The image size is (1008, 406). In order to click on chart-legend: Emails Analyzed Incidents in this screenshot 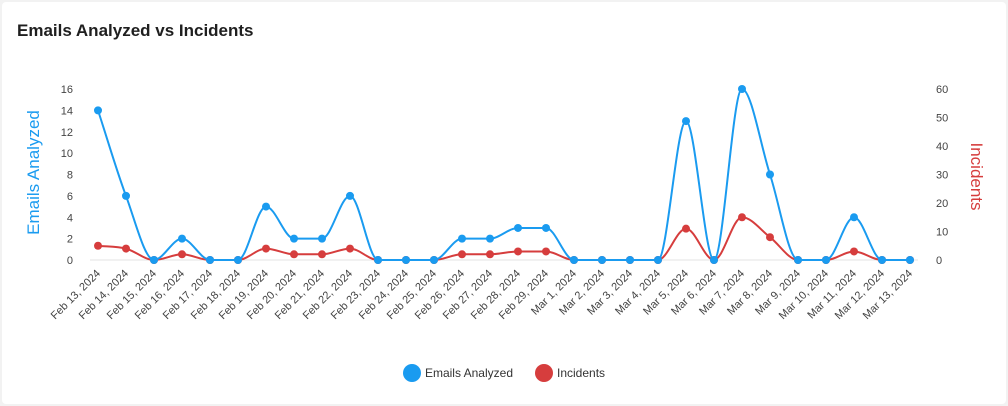, I will do `click(504, 373)`.